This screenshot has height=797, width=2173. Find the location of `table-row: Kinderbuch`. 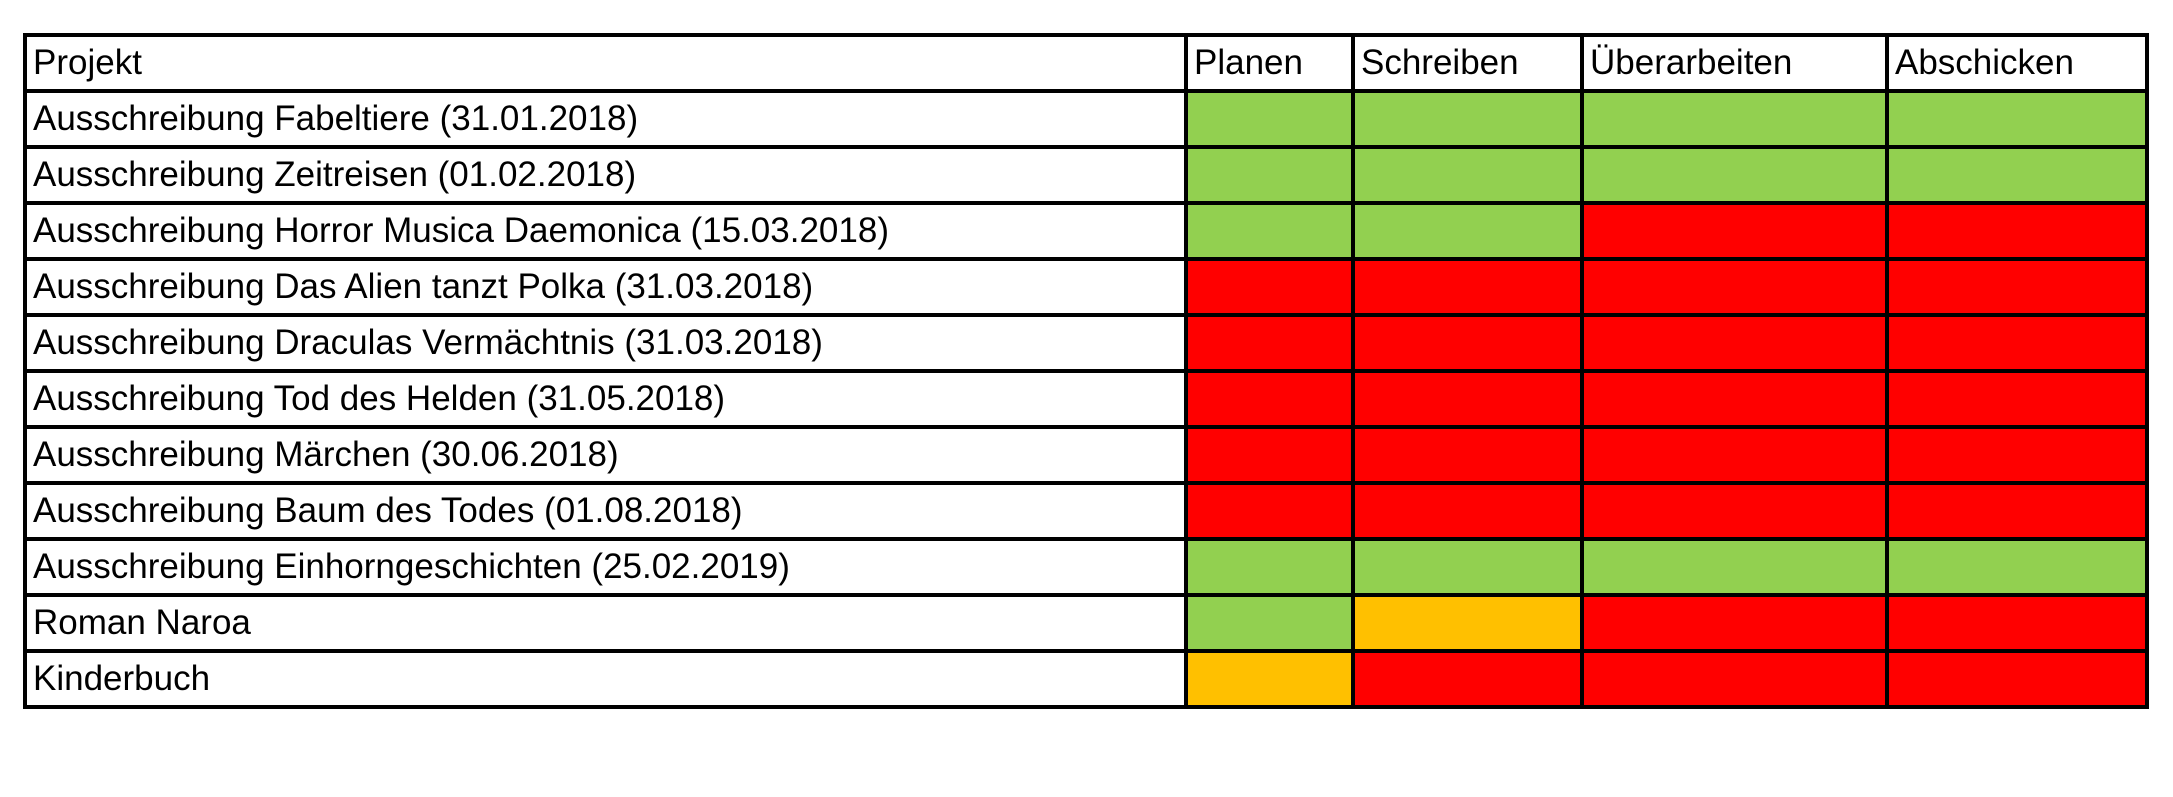

table-row: Kinderbuch is located at coordinates (1086, 679).